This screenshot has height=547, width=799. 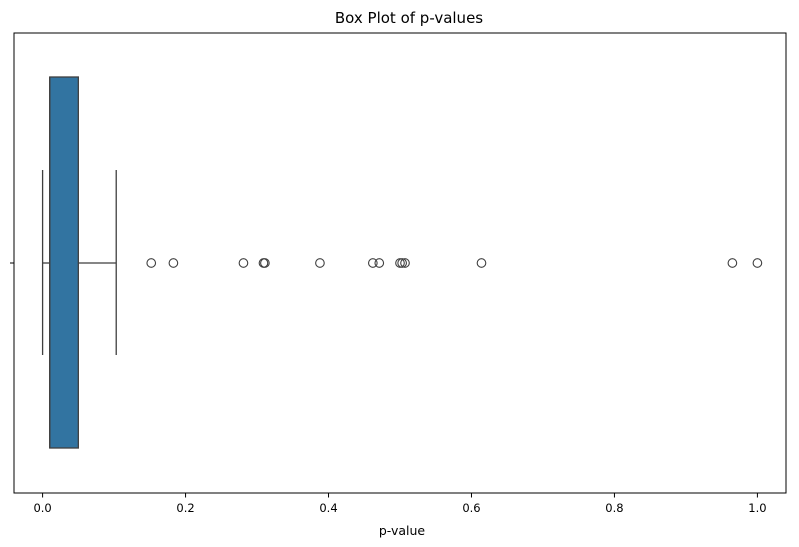 What do you see at coordinates (614, 508) in the screenshot?
I see `x-tick-label: 0.8` at bounding box center [614, 508].